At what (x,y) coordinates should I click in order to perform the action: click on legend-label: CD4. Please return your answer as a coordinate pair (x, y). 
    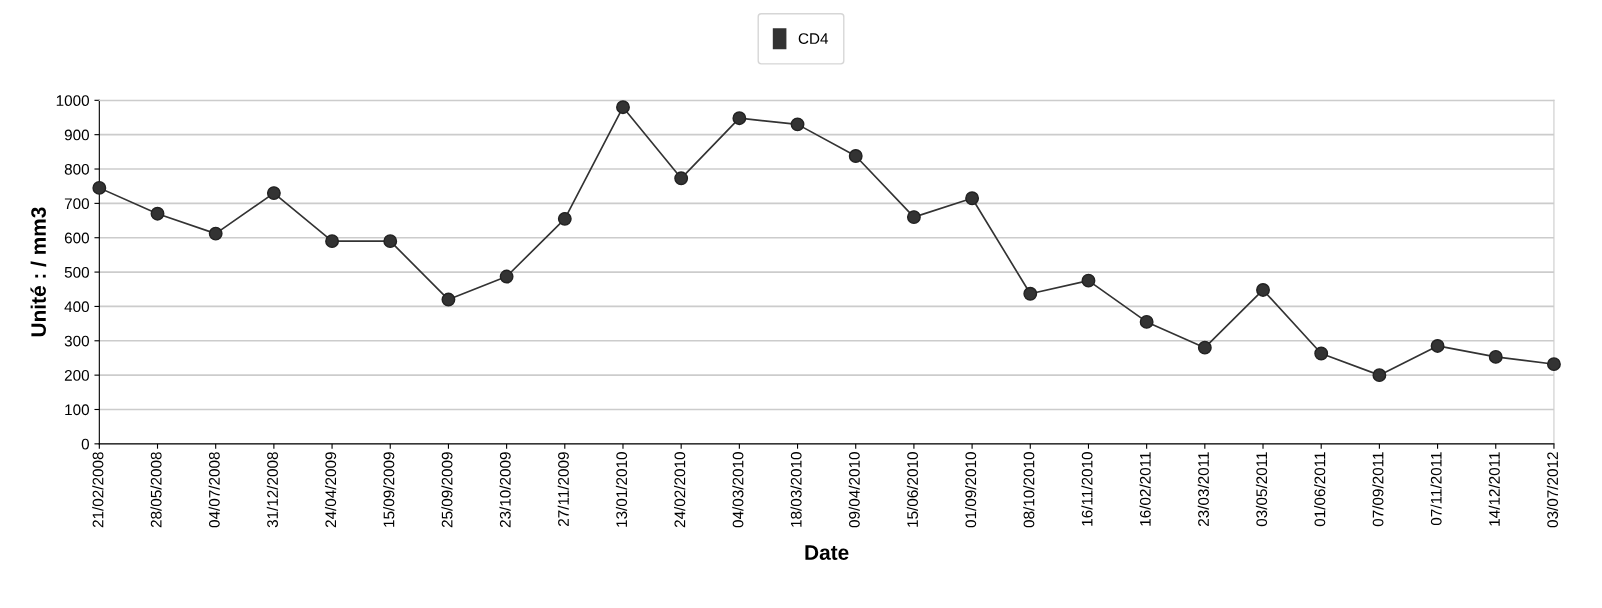
    Looking at the image, I should click on (813, 38).